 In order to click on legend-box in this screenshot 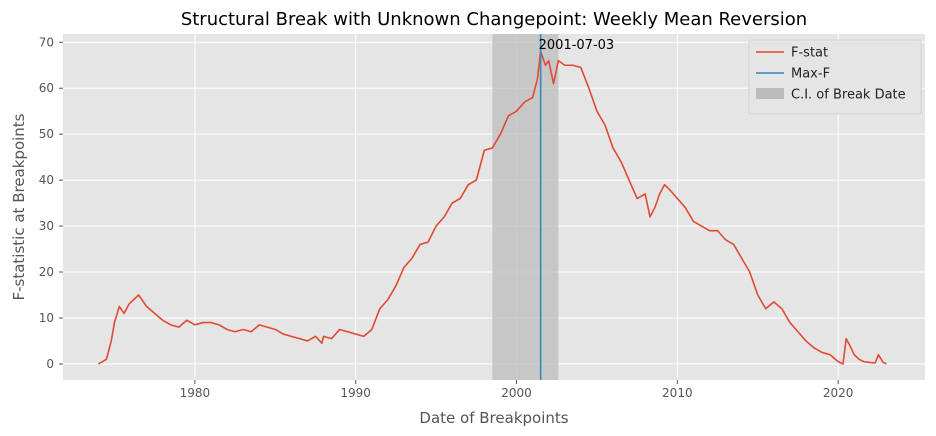, I will do `click(835, 77)`.